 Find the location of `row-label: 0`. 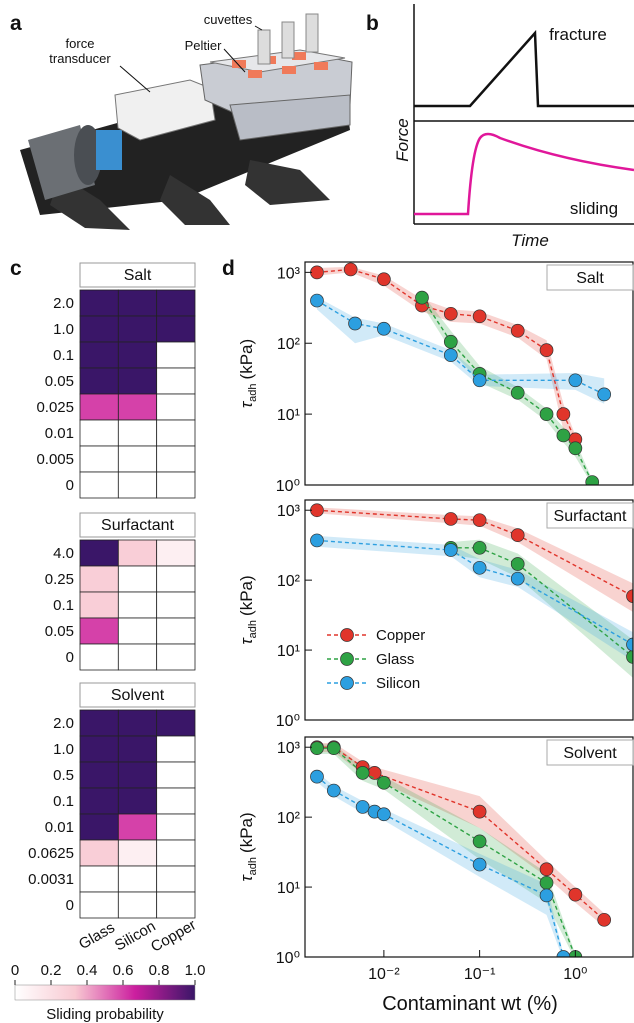

row-label: 0 is located at coordinates (70, 485).